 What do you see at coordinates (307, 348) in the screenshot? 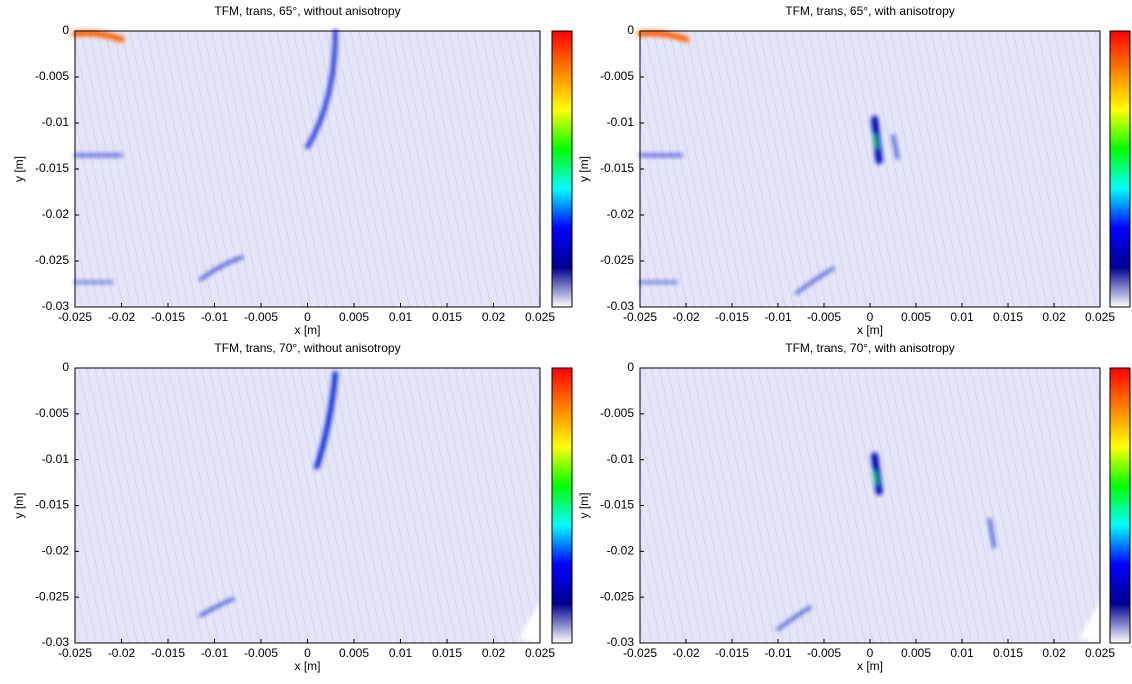
I see `plot-title: TFM, trans, 70°, without anisotropy` at bounding box center [307, 348].